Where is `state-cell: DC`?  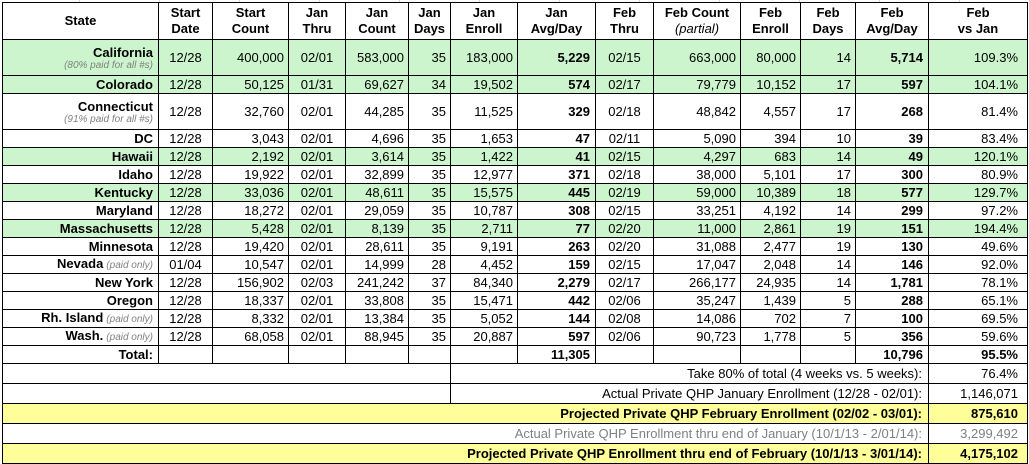
state-cell: DC is located at coordinates (80, 138).